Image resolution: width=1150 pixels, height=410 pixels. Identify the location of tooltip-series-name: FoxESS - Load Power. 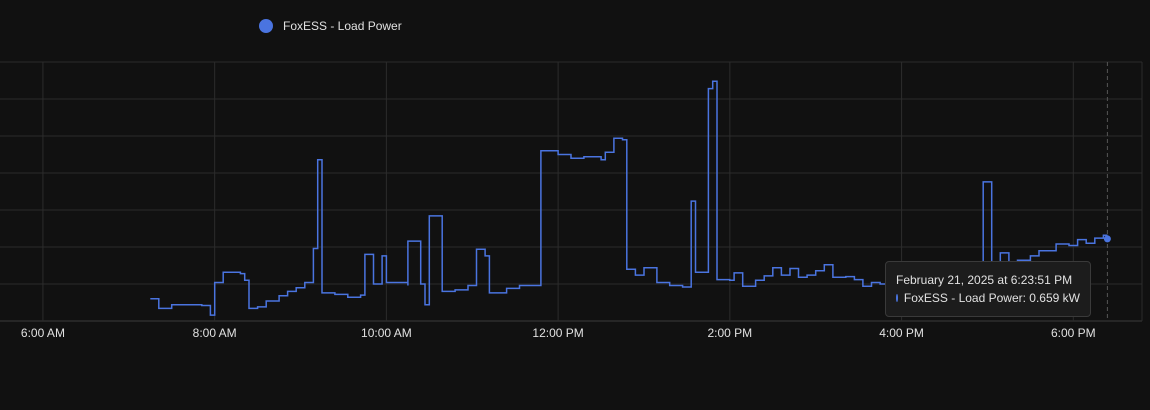
(963, 298).